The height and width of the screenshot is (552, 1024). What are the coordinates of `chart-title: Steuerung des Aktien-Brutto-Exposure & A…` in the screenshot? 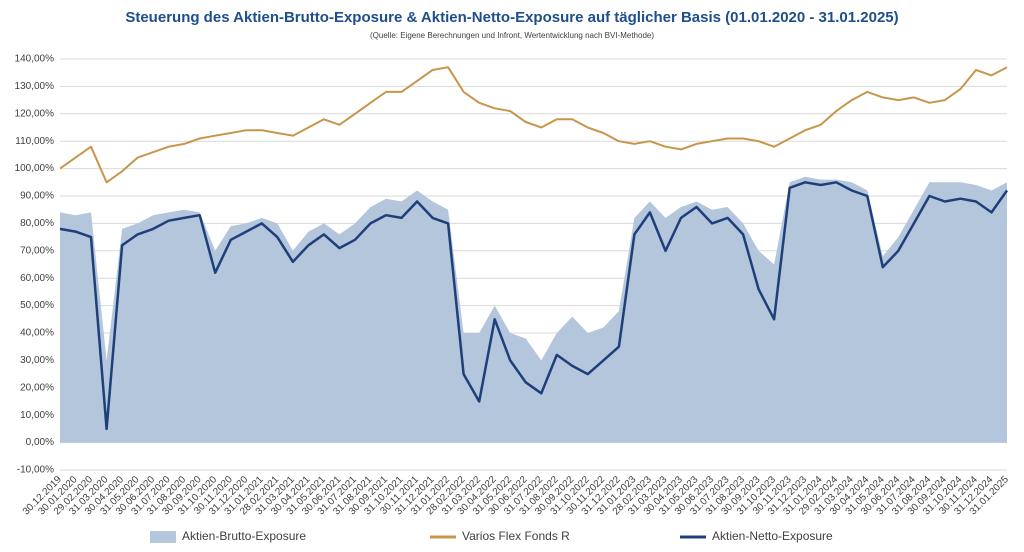 It's located at (511, 17).